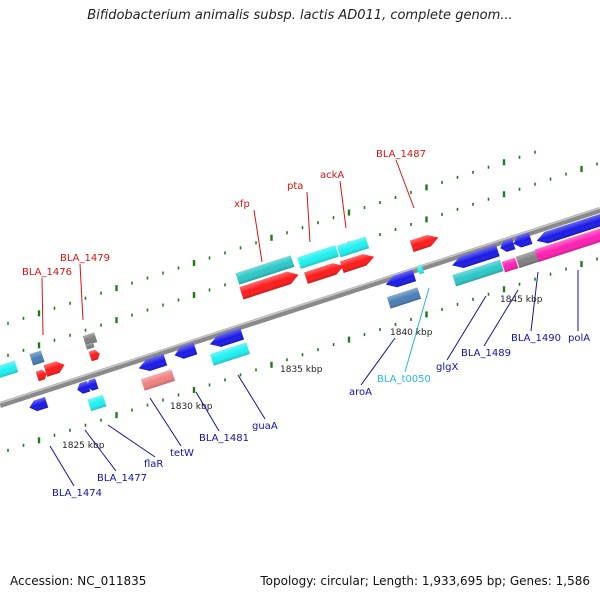  I want to click on feature-label: tetW, so click(182, 453).